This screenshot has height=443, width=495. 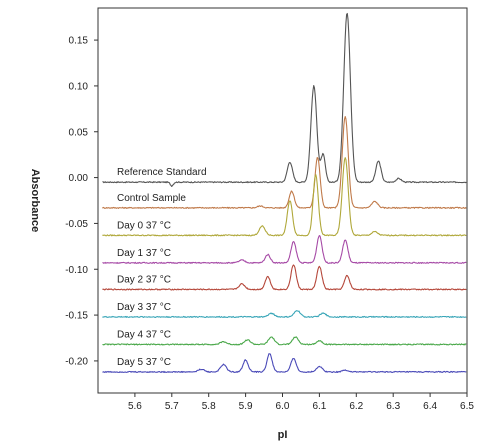 What do you see at coordinates (144, 279) in the screenshot?
I see `trace-label: Day 2 37 °C` at bounding box center [144, 279].